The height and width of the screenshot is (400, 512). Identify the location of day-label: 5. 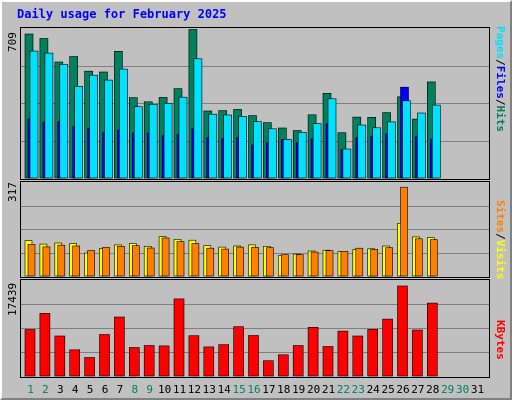
(90, 389).